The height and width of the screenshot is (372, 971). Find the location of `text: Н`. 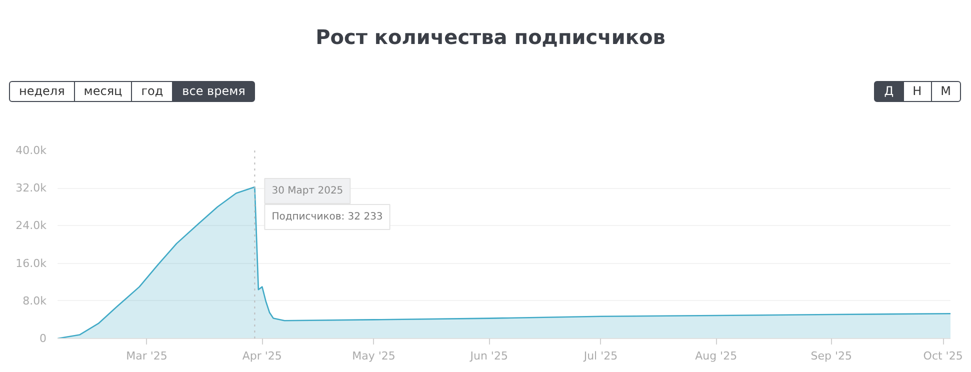

text: Н is located at coordinates (917, 91).